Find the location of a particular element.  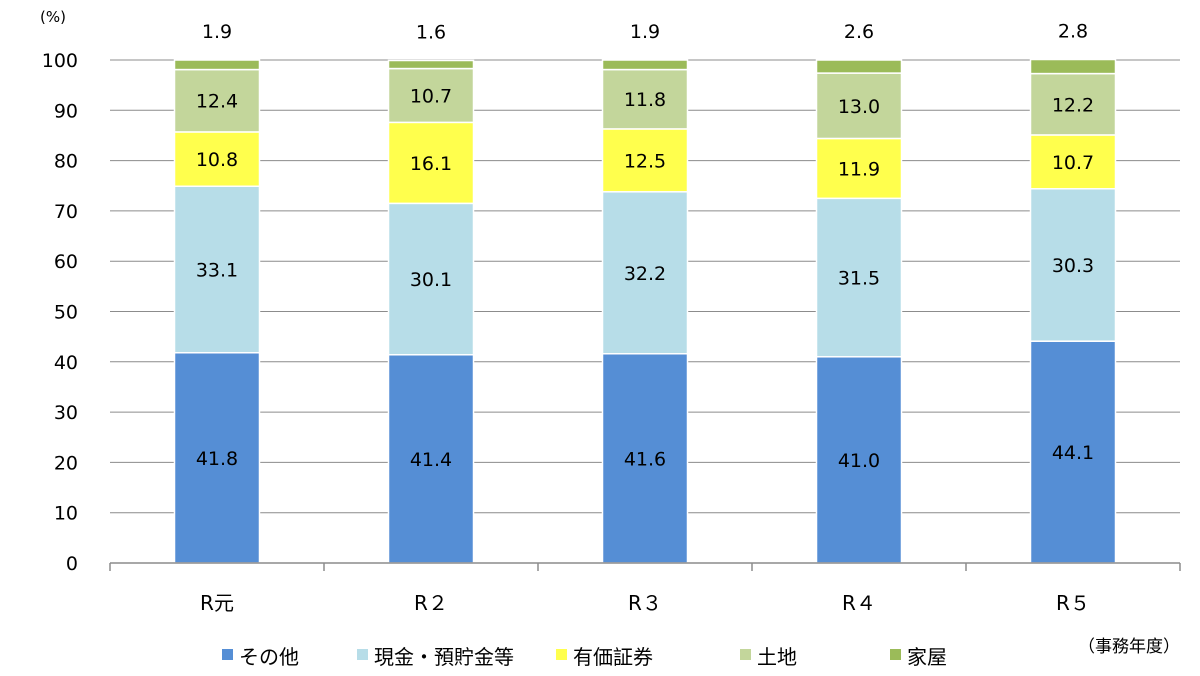

data-label: 41.8 is located at coordinates (217, 459).